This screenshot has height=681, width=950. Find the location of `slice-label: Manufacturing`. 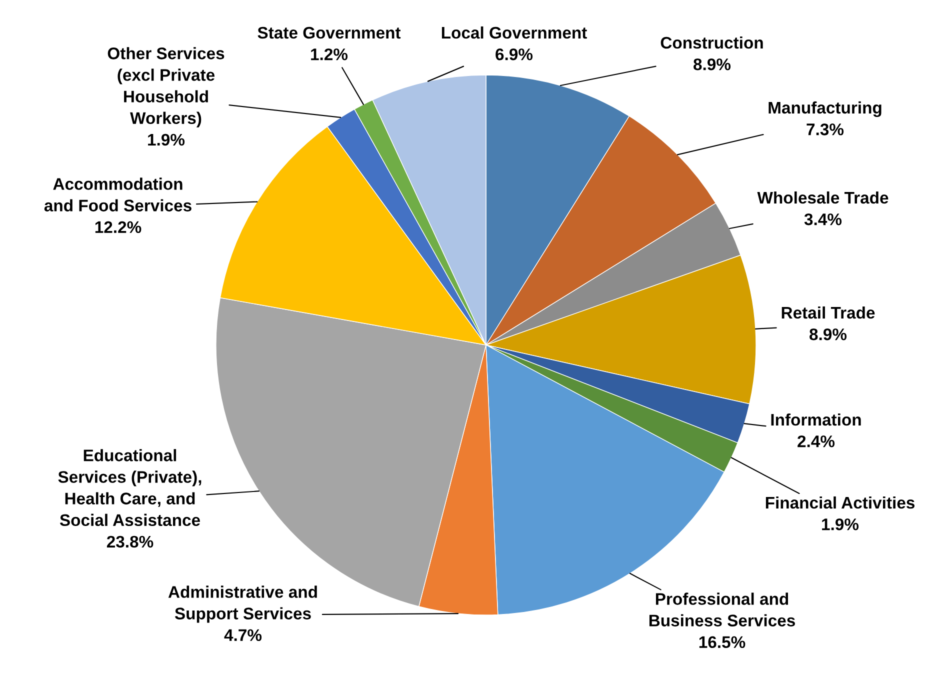

slice-label: Manufacturing is located at coordinates (825, 109).